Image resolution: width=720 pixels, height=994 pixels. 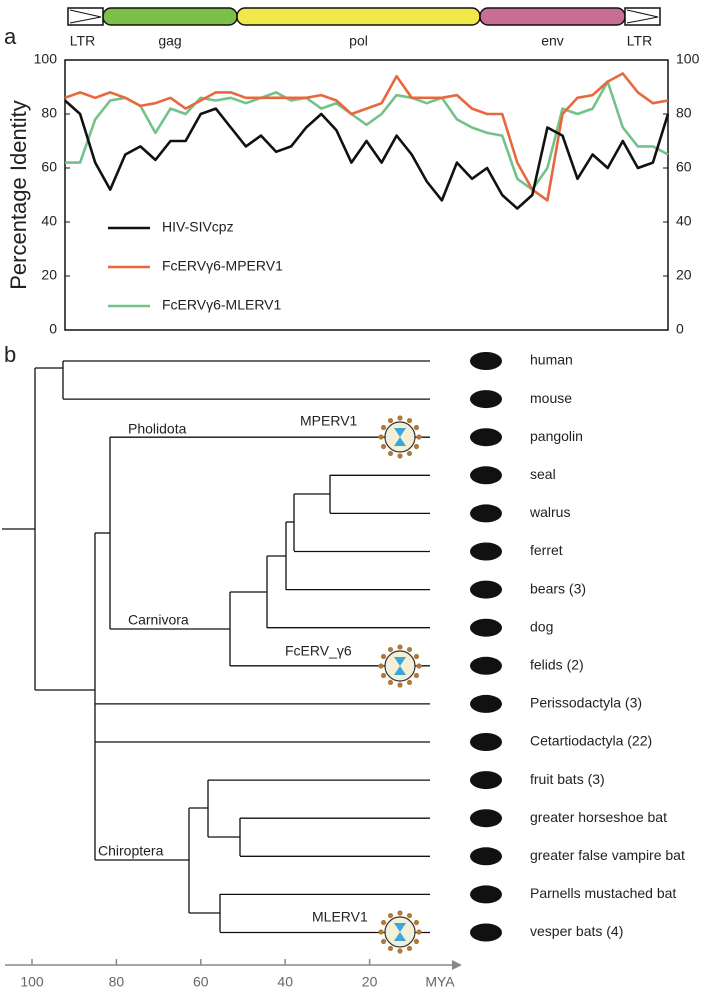 What do you see at coordinates (457, 965) in the screenshot?
I see `axis-arrow` at bounding box center [457, 965].